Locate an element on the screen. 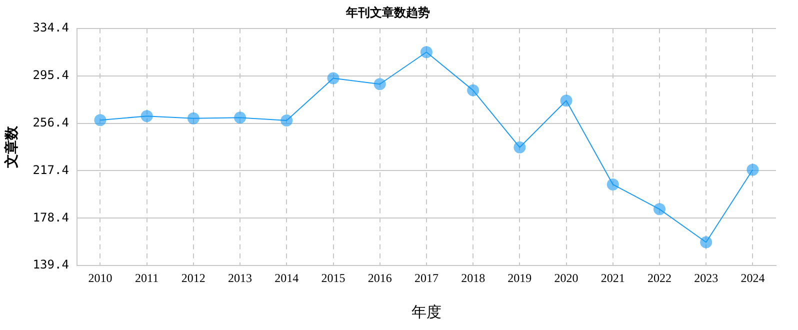 The height and width of the screenshot is (330, 798). y-tick-label: 256.4 is located at coordinates (50, 122).